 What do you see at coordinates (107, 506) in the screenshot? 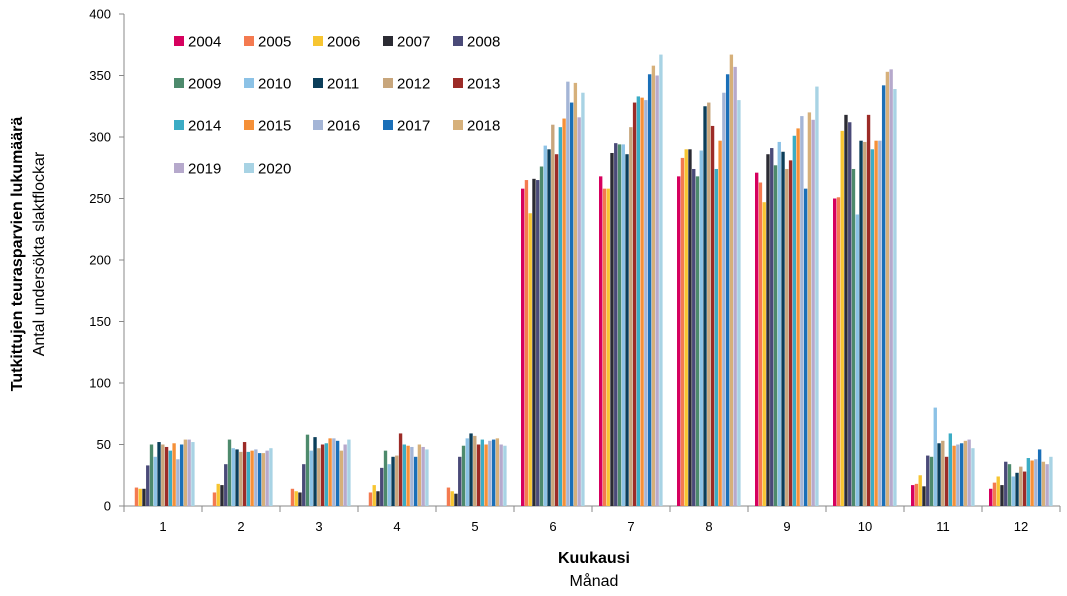
I see `y-tick-label: 0` at bounding box center [107, 506].